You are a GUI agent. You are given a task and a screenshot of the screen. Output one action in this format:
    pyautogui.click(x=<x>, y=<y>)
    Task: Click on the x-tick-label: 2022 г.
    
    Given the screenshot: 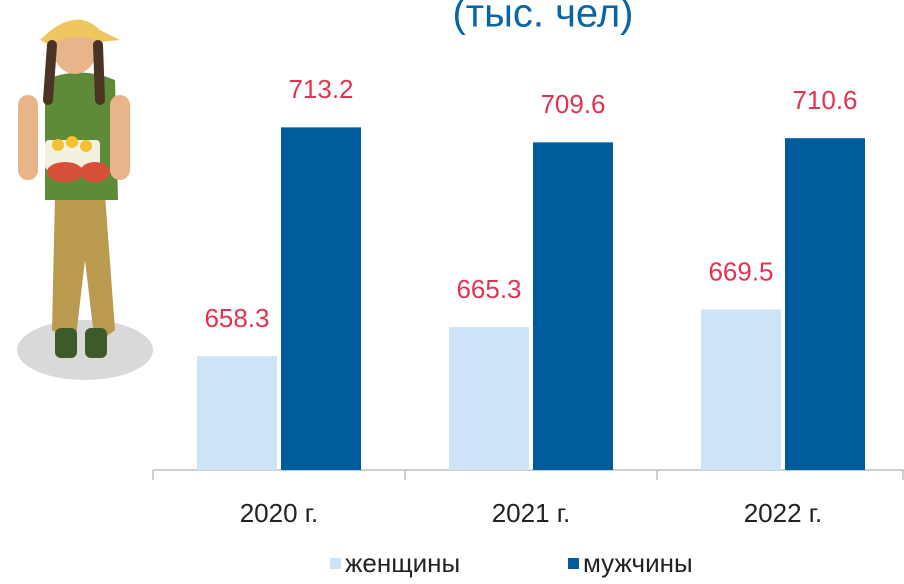 What is the action you would take?
    pyautogui.click(x=783, y=513)
    